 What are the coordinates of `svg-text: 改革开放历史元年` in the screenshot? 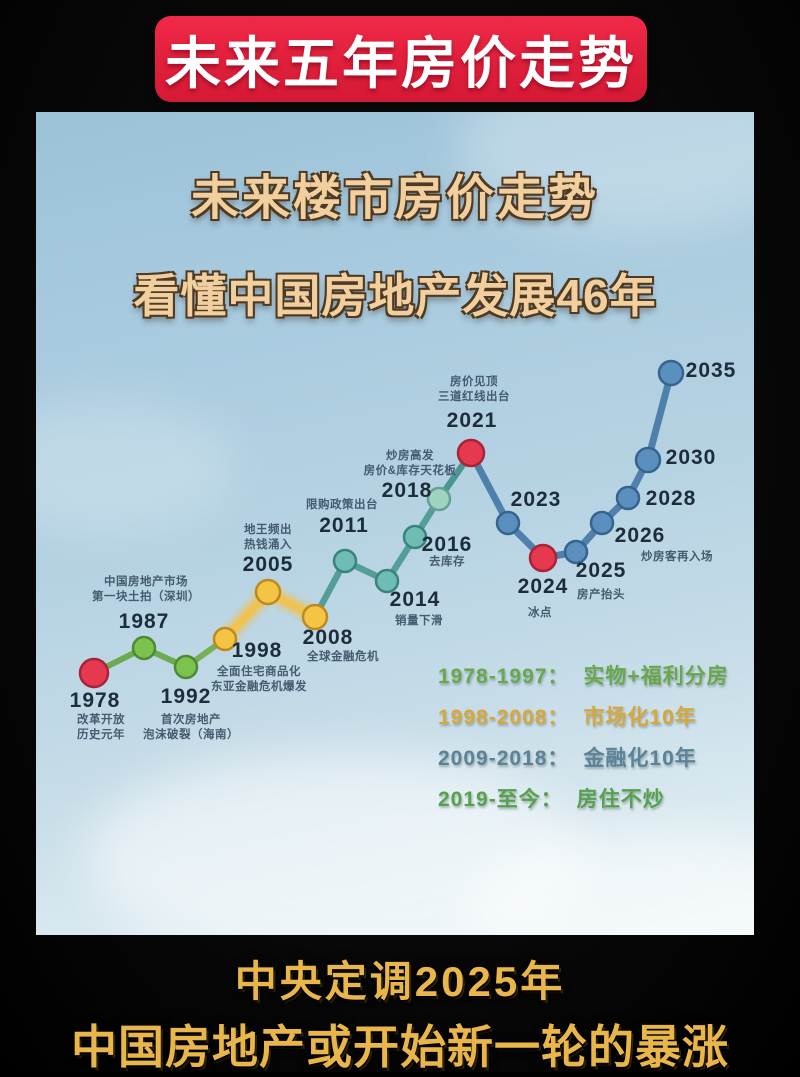 It's located at (101, 726).